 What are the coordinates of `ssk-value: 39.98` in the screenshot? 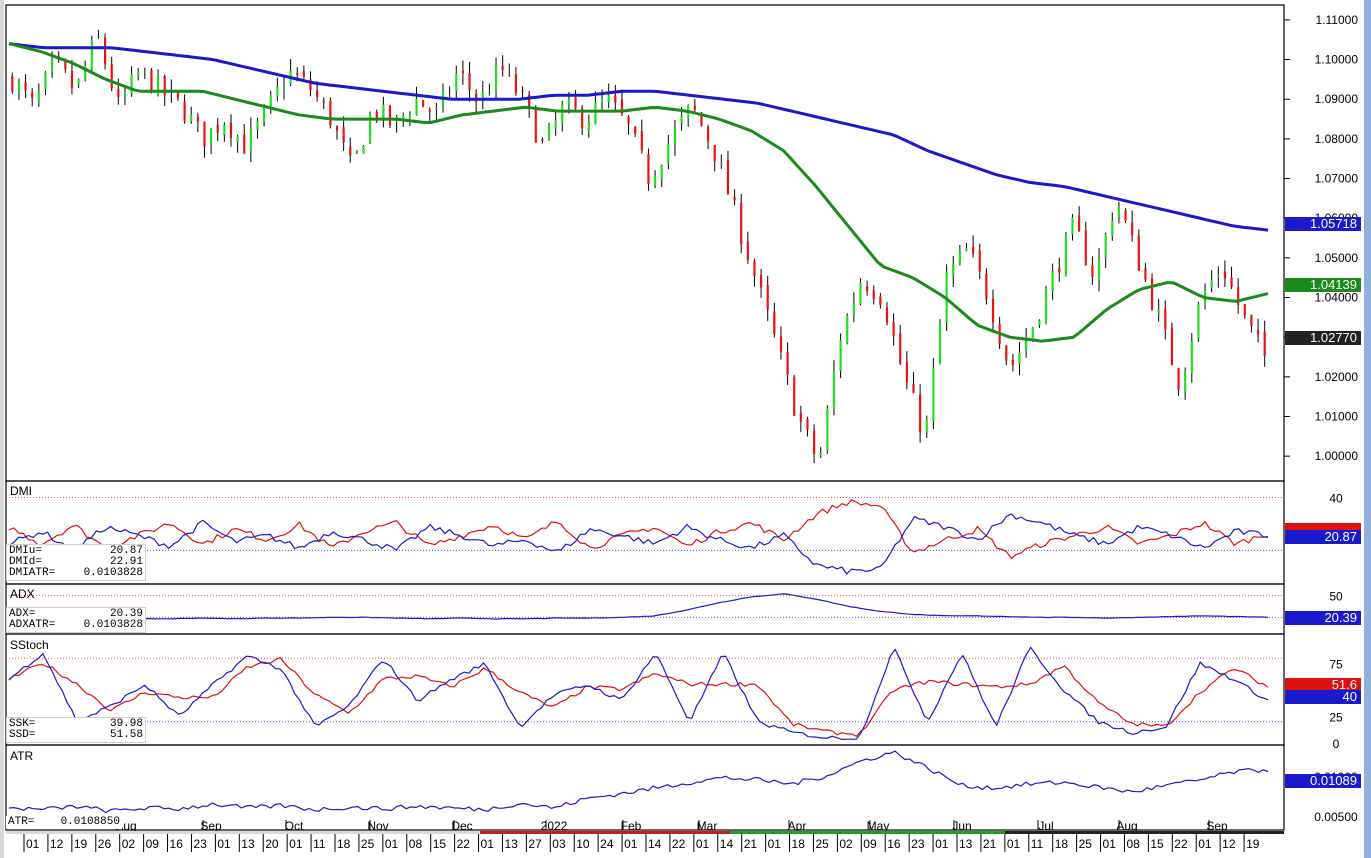 It's located at (126, 724).